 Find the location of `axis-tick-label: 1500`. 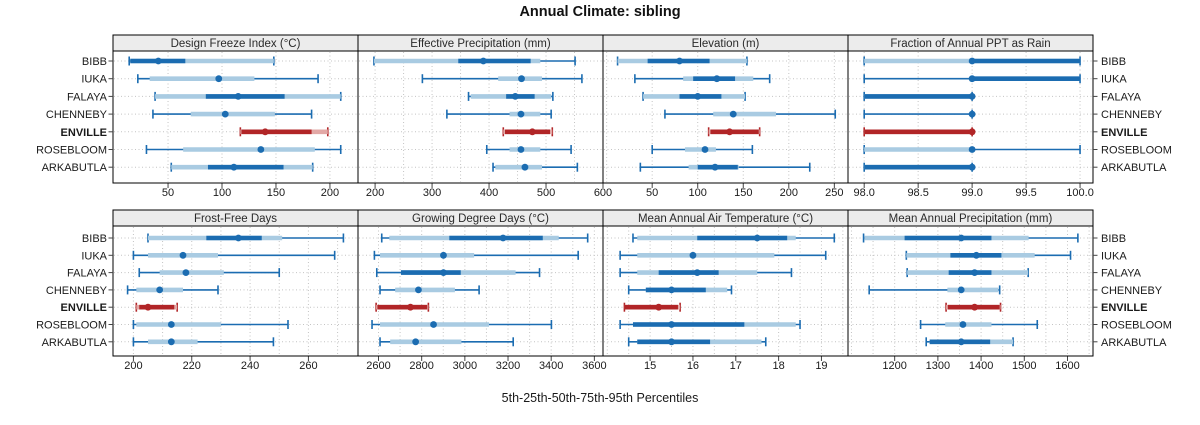

axis-tick-label: 1500 is located at coordinates (1024, 366).